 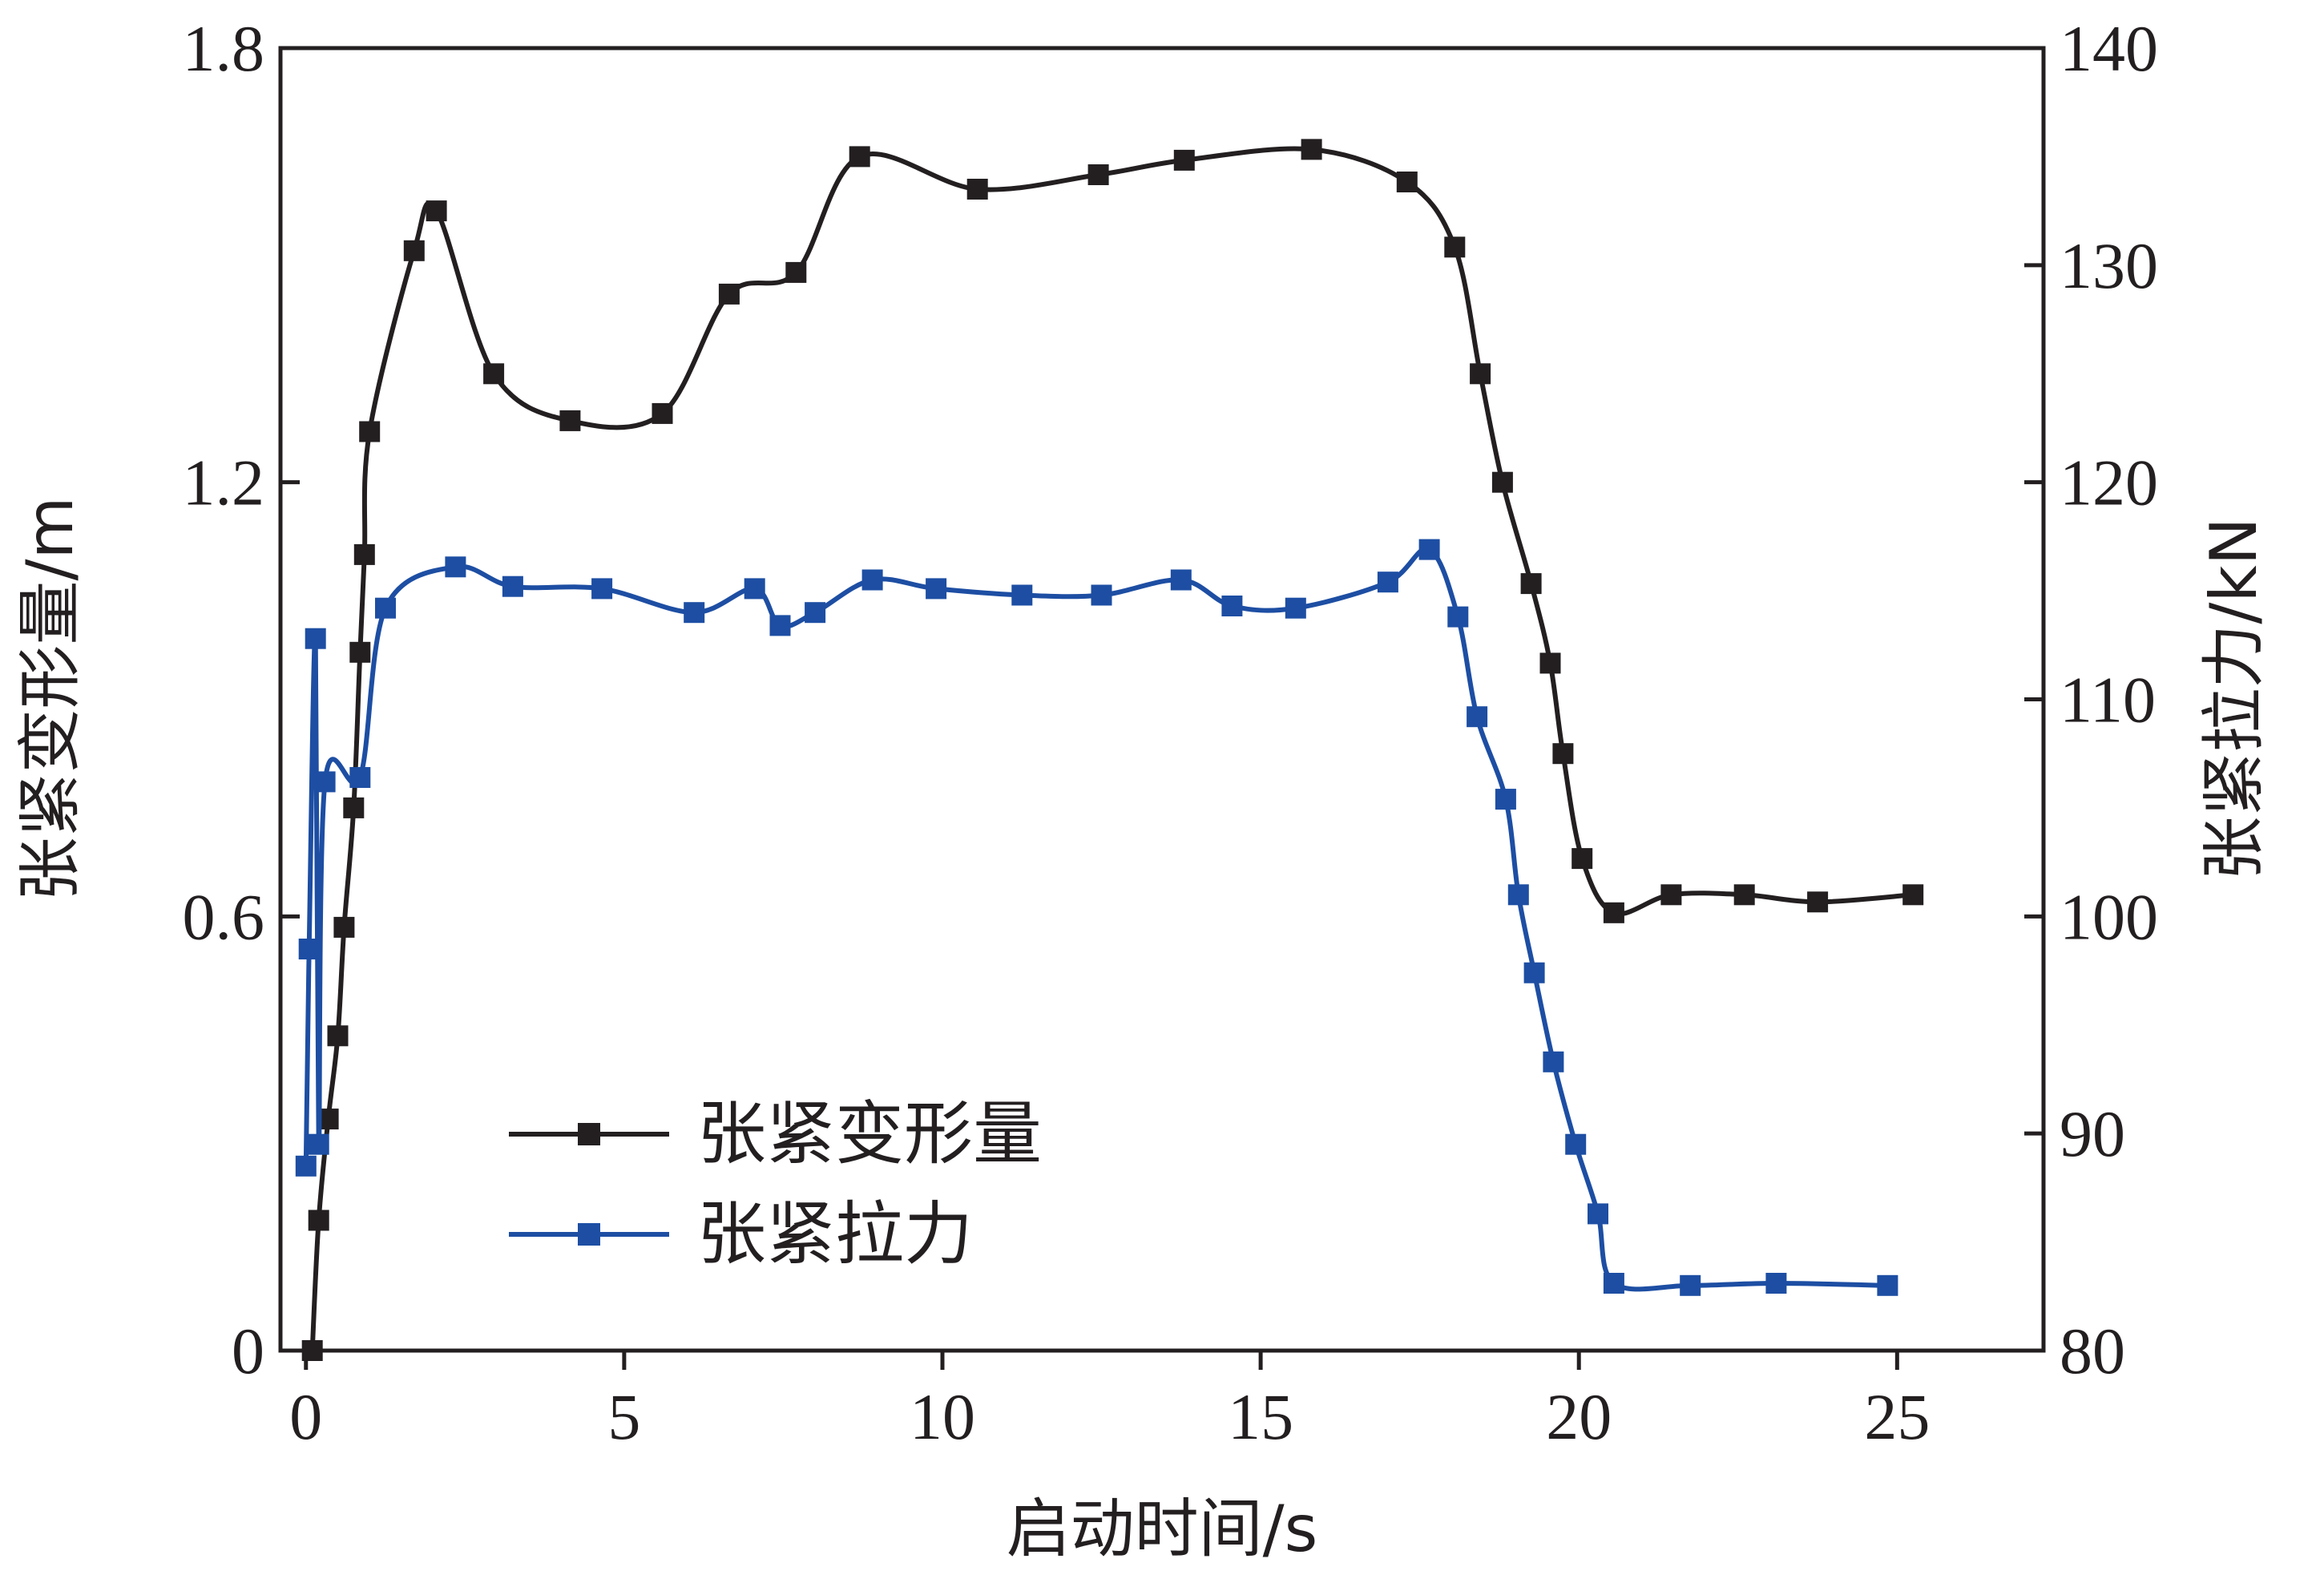 I want to click on x-tick-label: 15, so click(x=1260, y=1416).